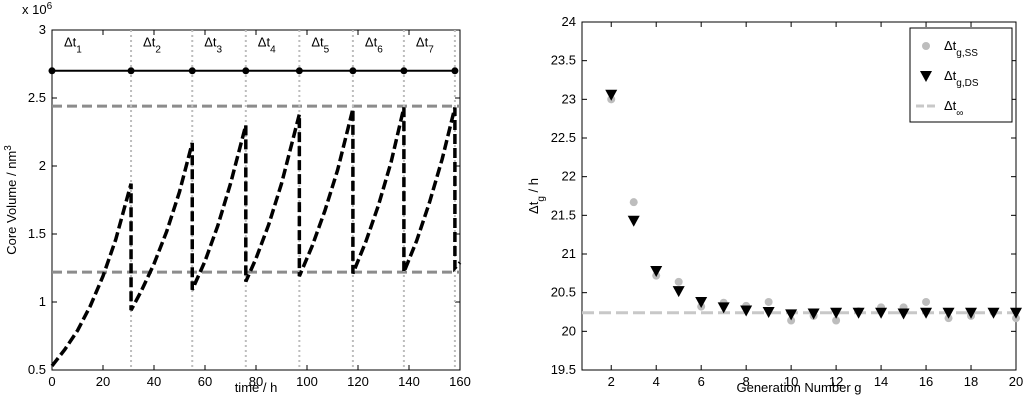 The image size is (1024, 400). What do you see at coordinates (307, 381) in the screenshot?
I see `x-tick-label: 100` at bounding box center [307, 381].